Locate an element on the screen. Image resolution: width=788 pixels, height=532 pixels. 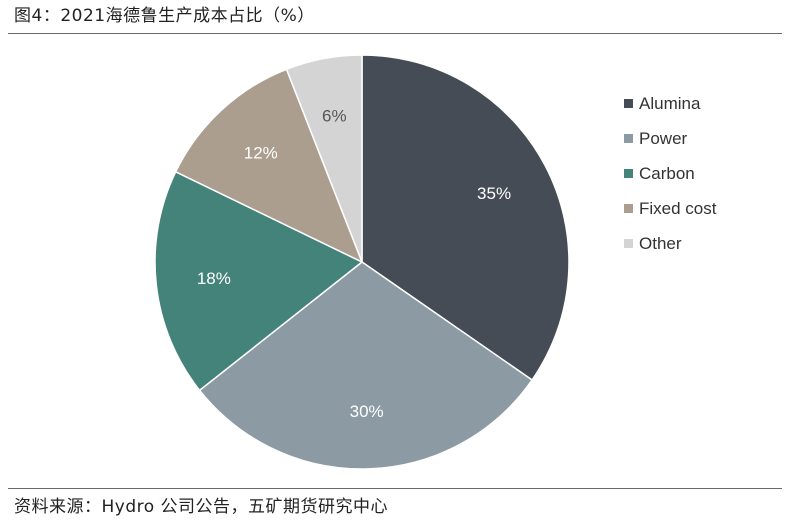
pie-slice-carbon is located at coordinates (259, 281).